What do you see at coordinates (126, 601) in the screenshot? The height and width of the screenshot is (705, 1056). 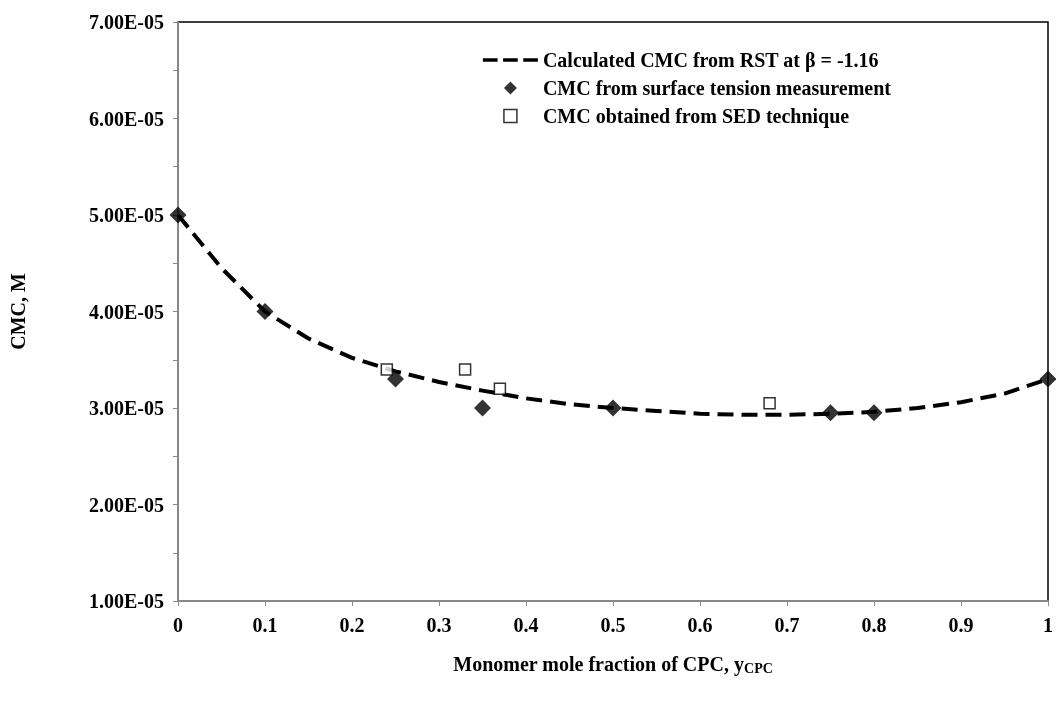 I see `y-tick-label: 1.00E-05` at bounding box center [126, 601].